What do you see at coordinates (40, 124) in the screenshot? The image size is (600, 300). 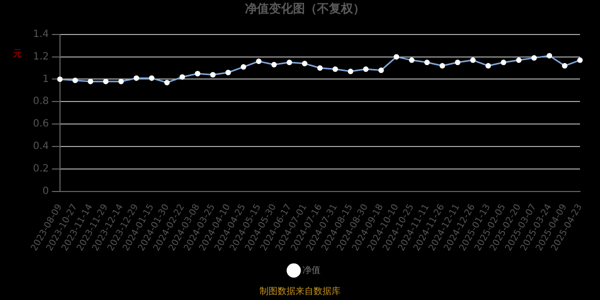 I see `y-tick-label: 0.6` at bounding box center [40, 124].